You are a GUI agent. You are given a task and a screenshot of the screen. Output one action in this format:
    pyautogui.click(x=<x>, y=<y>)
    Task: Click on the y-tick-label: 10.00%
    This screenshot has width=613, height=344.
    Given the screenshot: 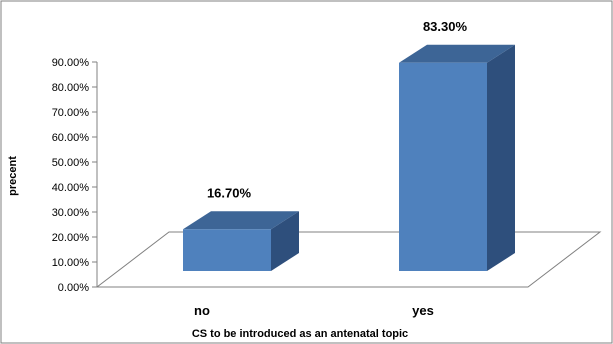 What is the action you would take?
    pyautogui.click(x=71, y=263)
    